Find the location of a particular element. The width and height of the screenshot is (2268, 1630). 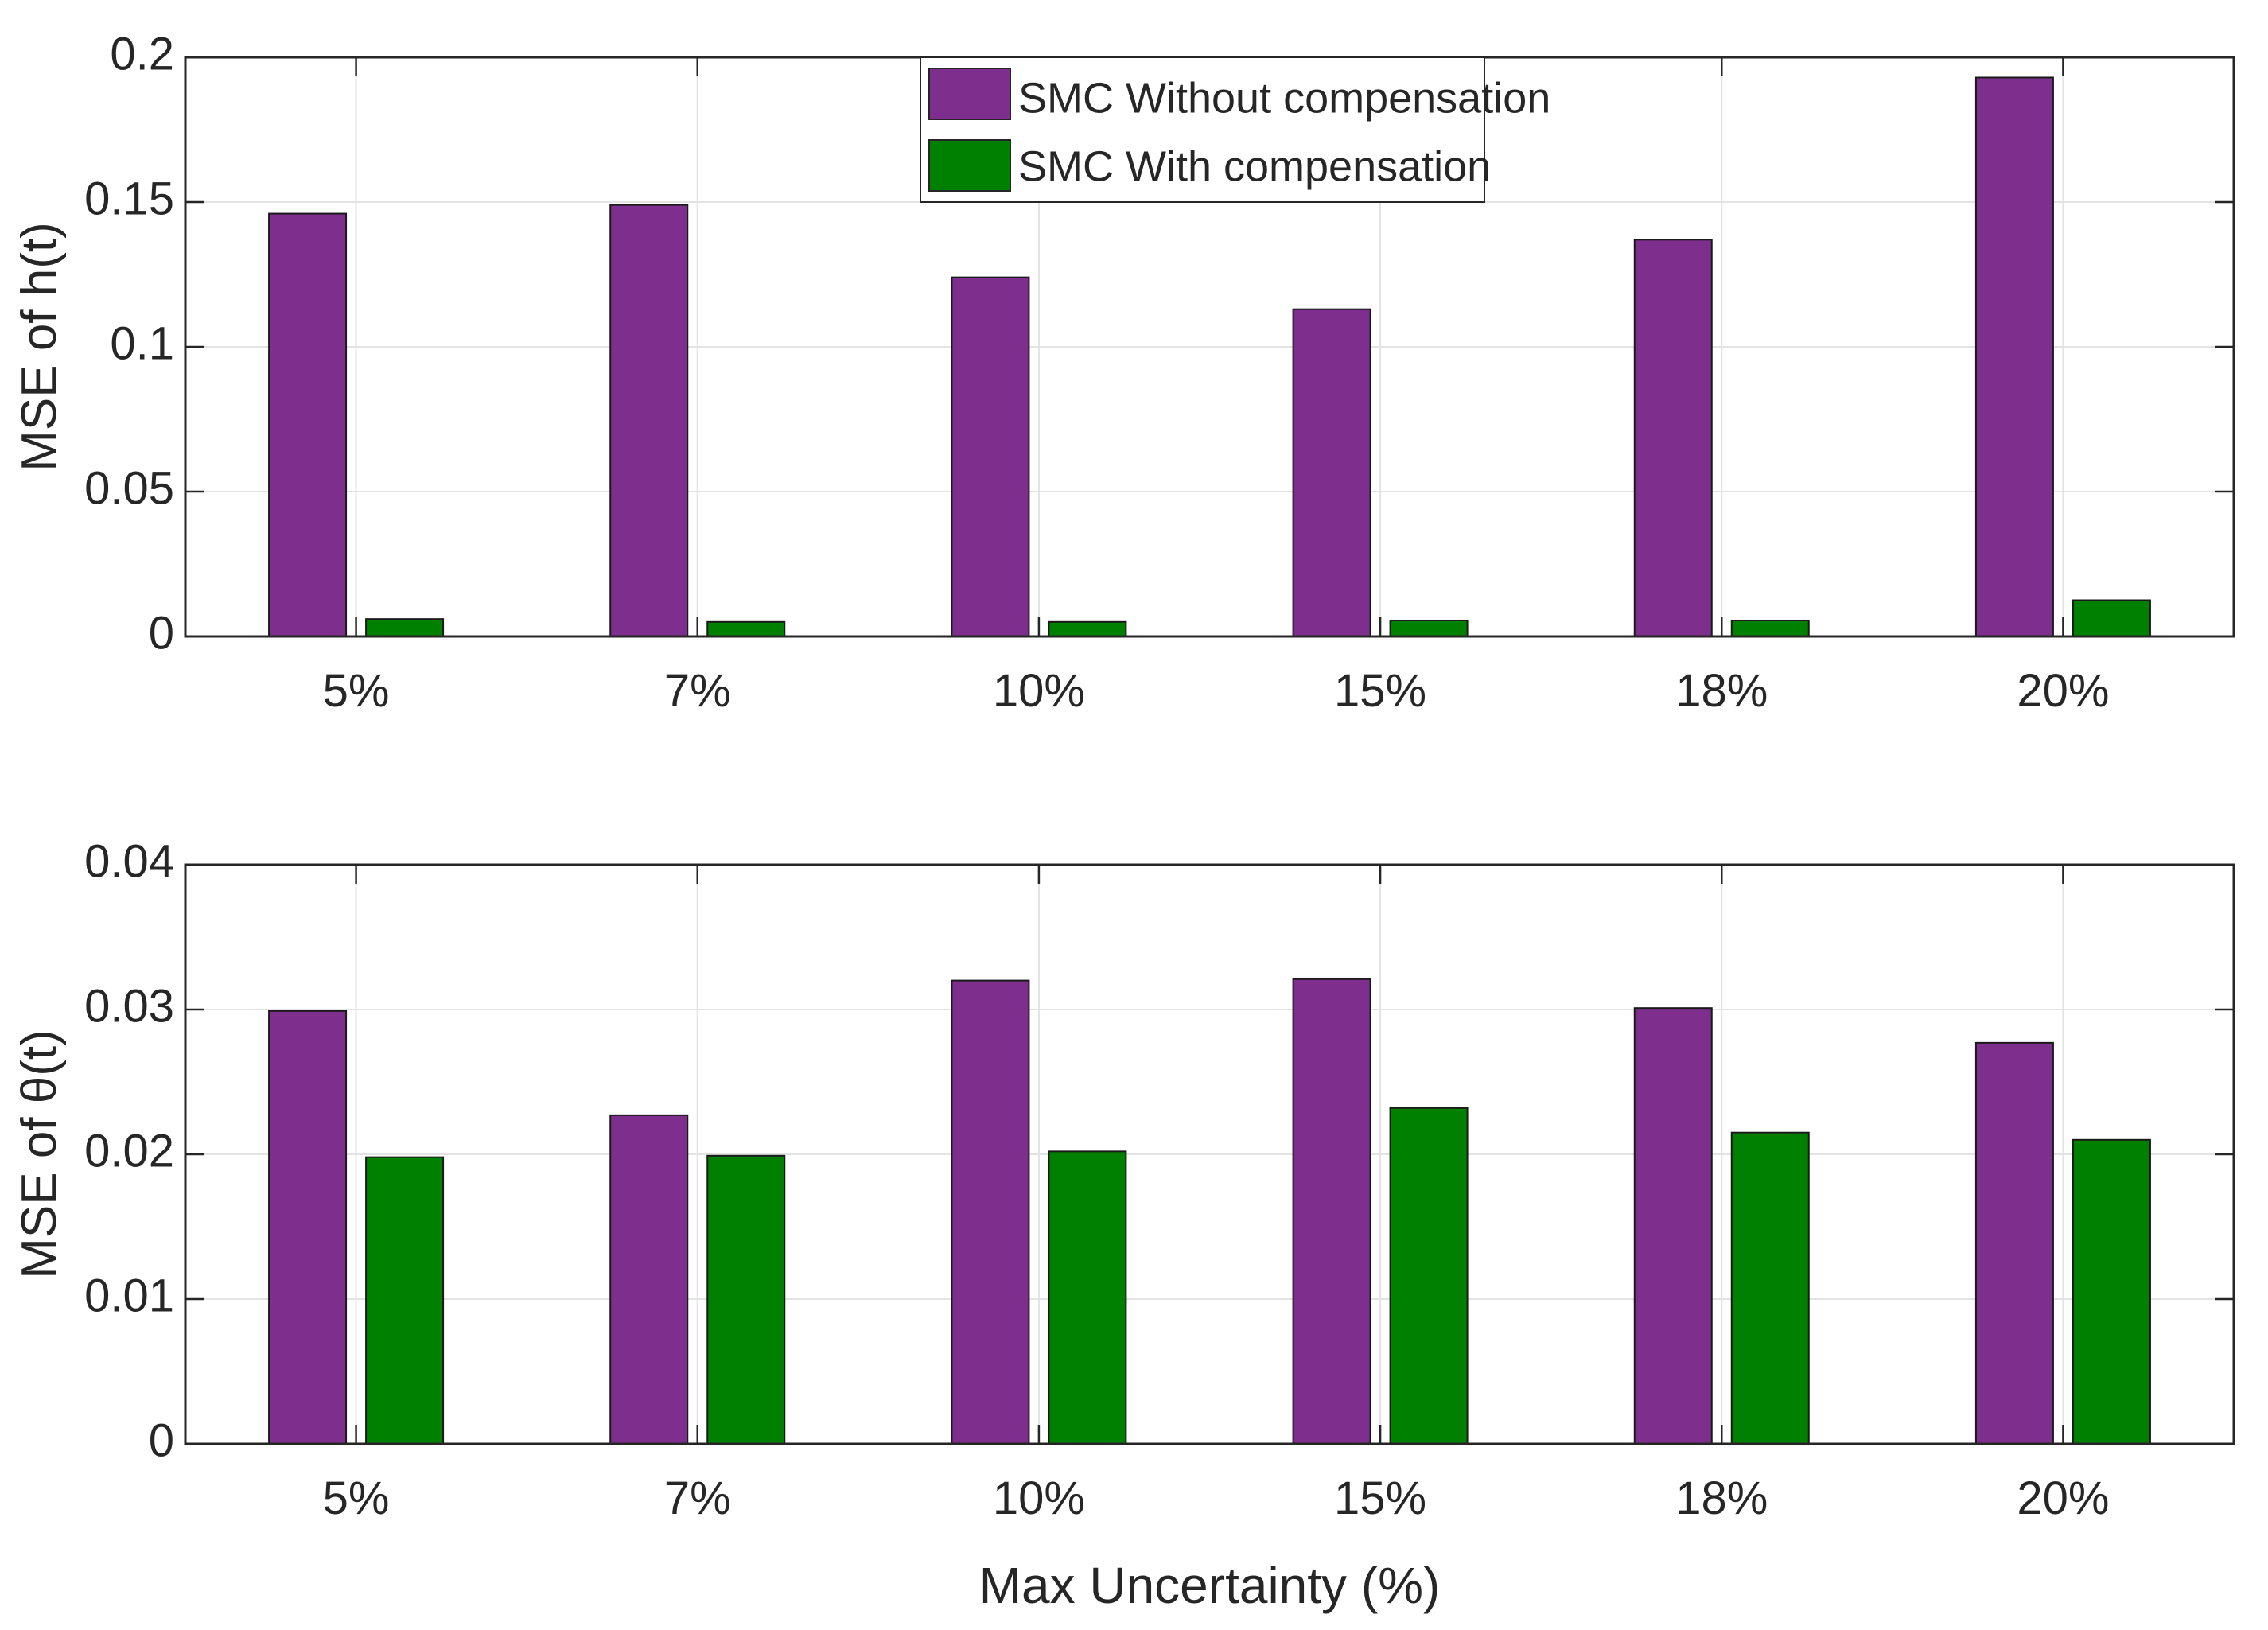

legend-label-without-compensation: SMC Without compensation is located at coordinates (1284, 98).